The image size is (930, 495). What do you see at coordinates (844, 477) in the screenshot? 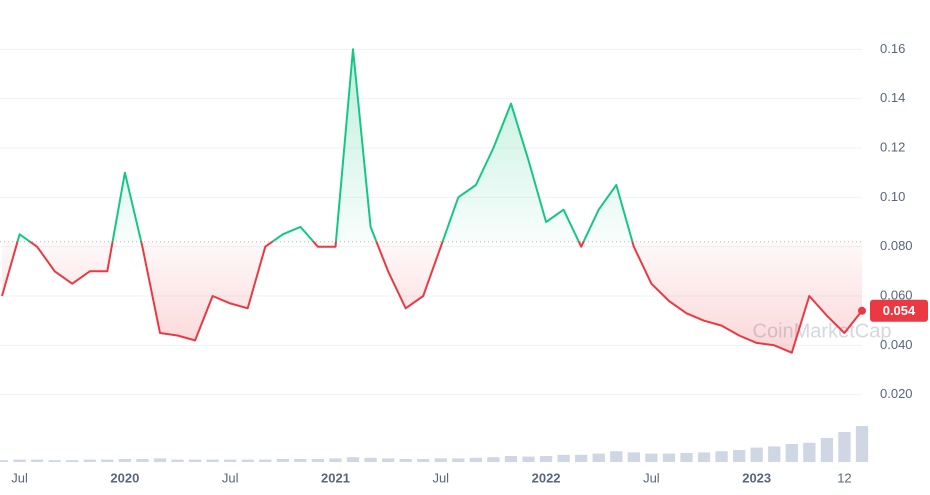
I see `x-tick-label: 12` at bounding box center [844, 477].